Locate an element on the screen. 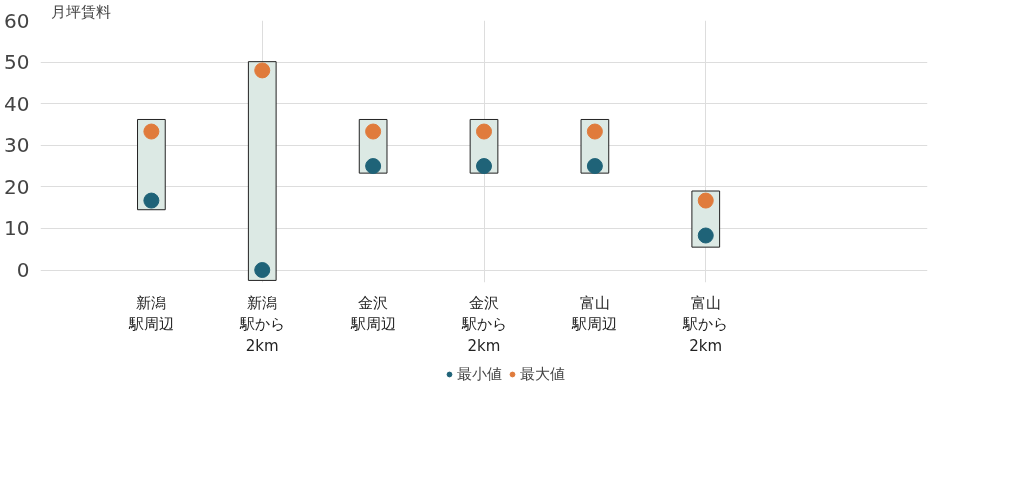 The width and height of the screenshot is (1009, 492). x-tick-label: 新潟駅から2km is located at coordinates (261, 324).